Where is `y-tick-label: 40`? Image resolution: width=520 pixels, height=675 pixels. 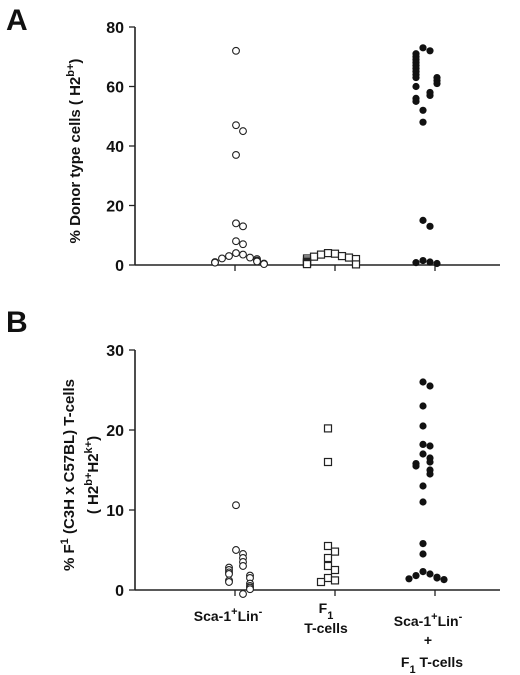
y-tick-label: 40 is located at coordinates (115, 147).